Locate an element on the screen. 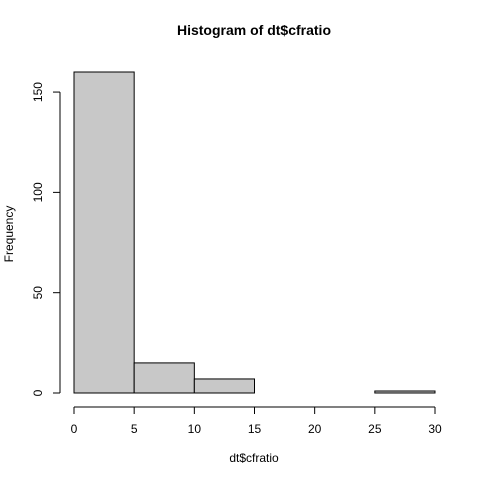 The height and width of the screenshot is (480, 480). x-tick-label-3: 15 is located at coordinates (255, 429).